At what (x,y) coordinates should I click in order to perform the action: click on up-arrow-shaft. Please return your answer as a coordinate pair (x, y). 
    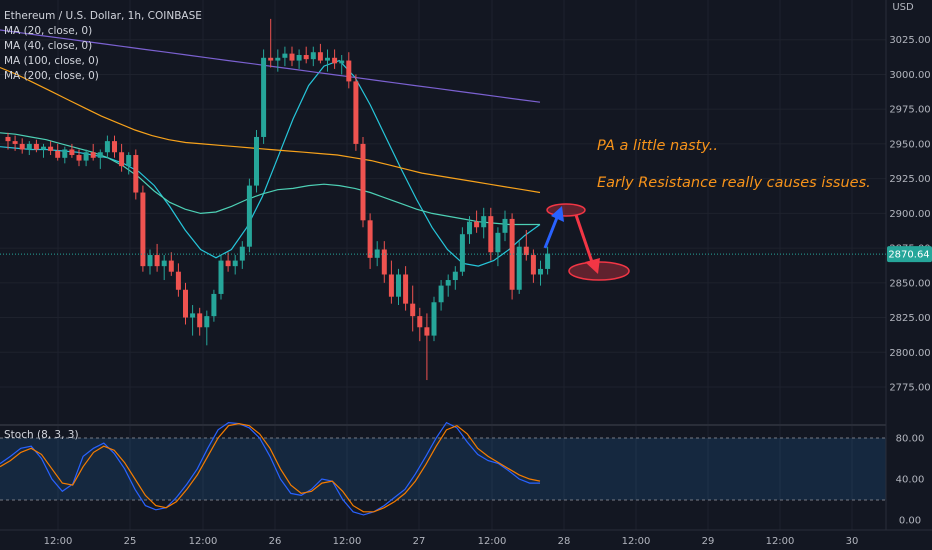
    Looking at the image, I should click on (551, 231).